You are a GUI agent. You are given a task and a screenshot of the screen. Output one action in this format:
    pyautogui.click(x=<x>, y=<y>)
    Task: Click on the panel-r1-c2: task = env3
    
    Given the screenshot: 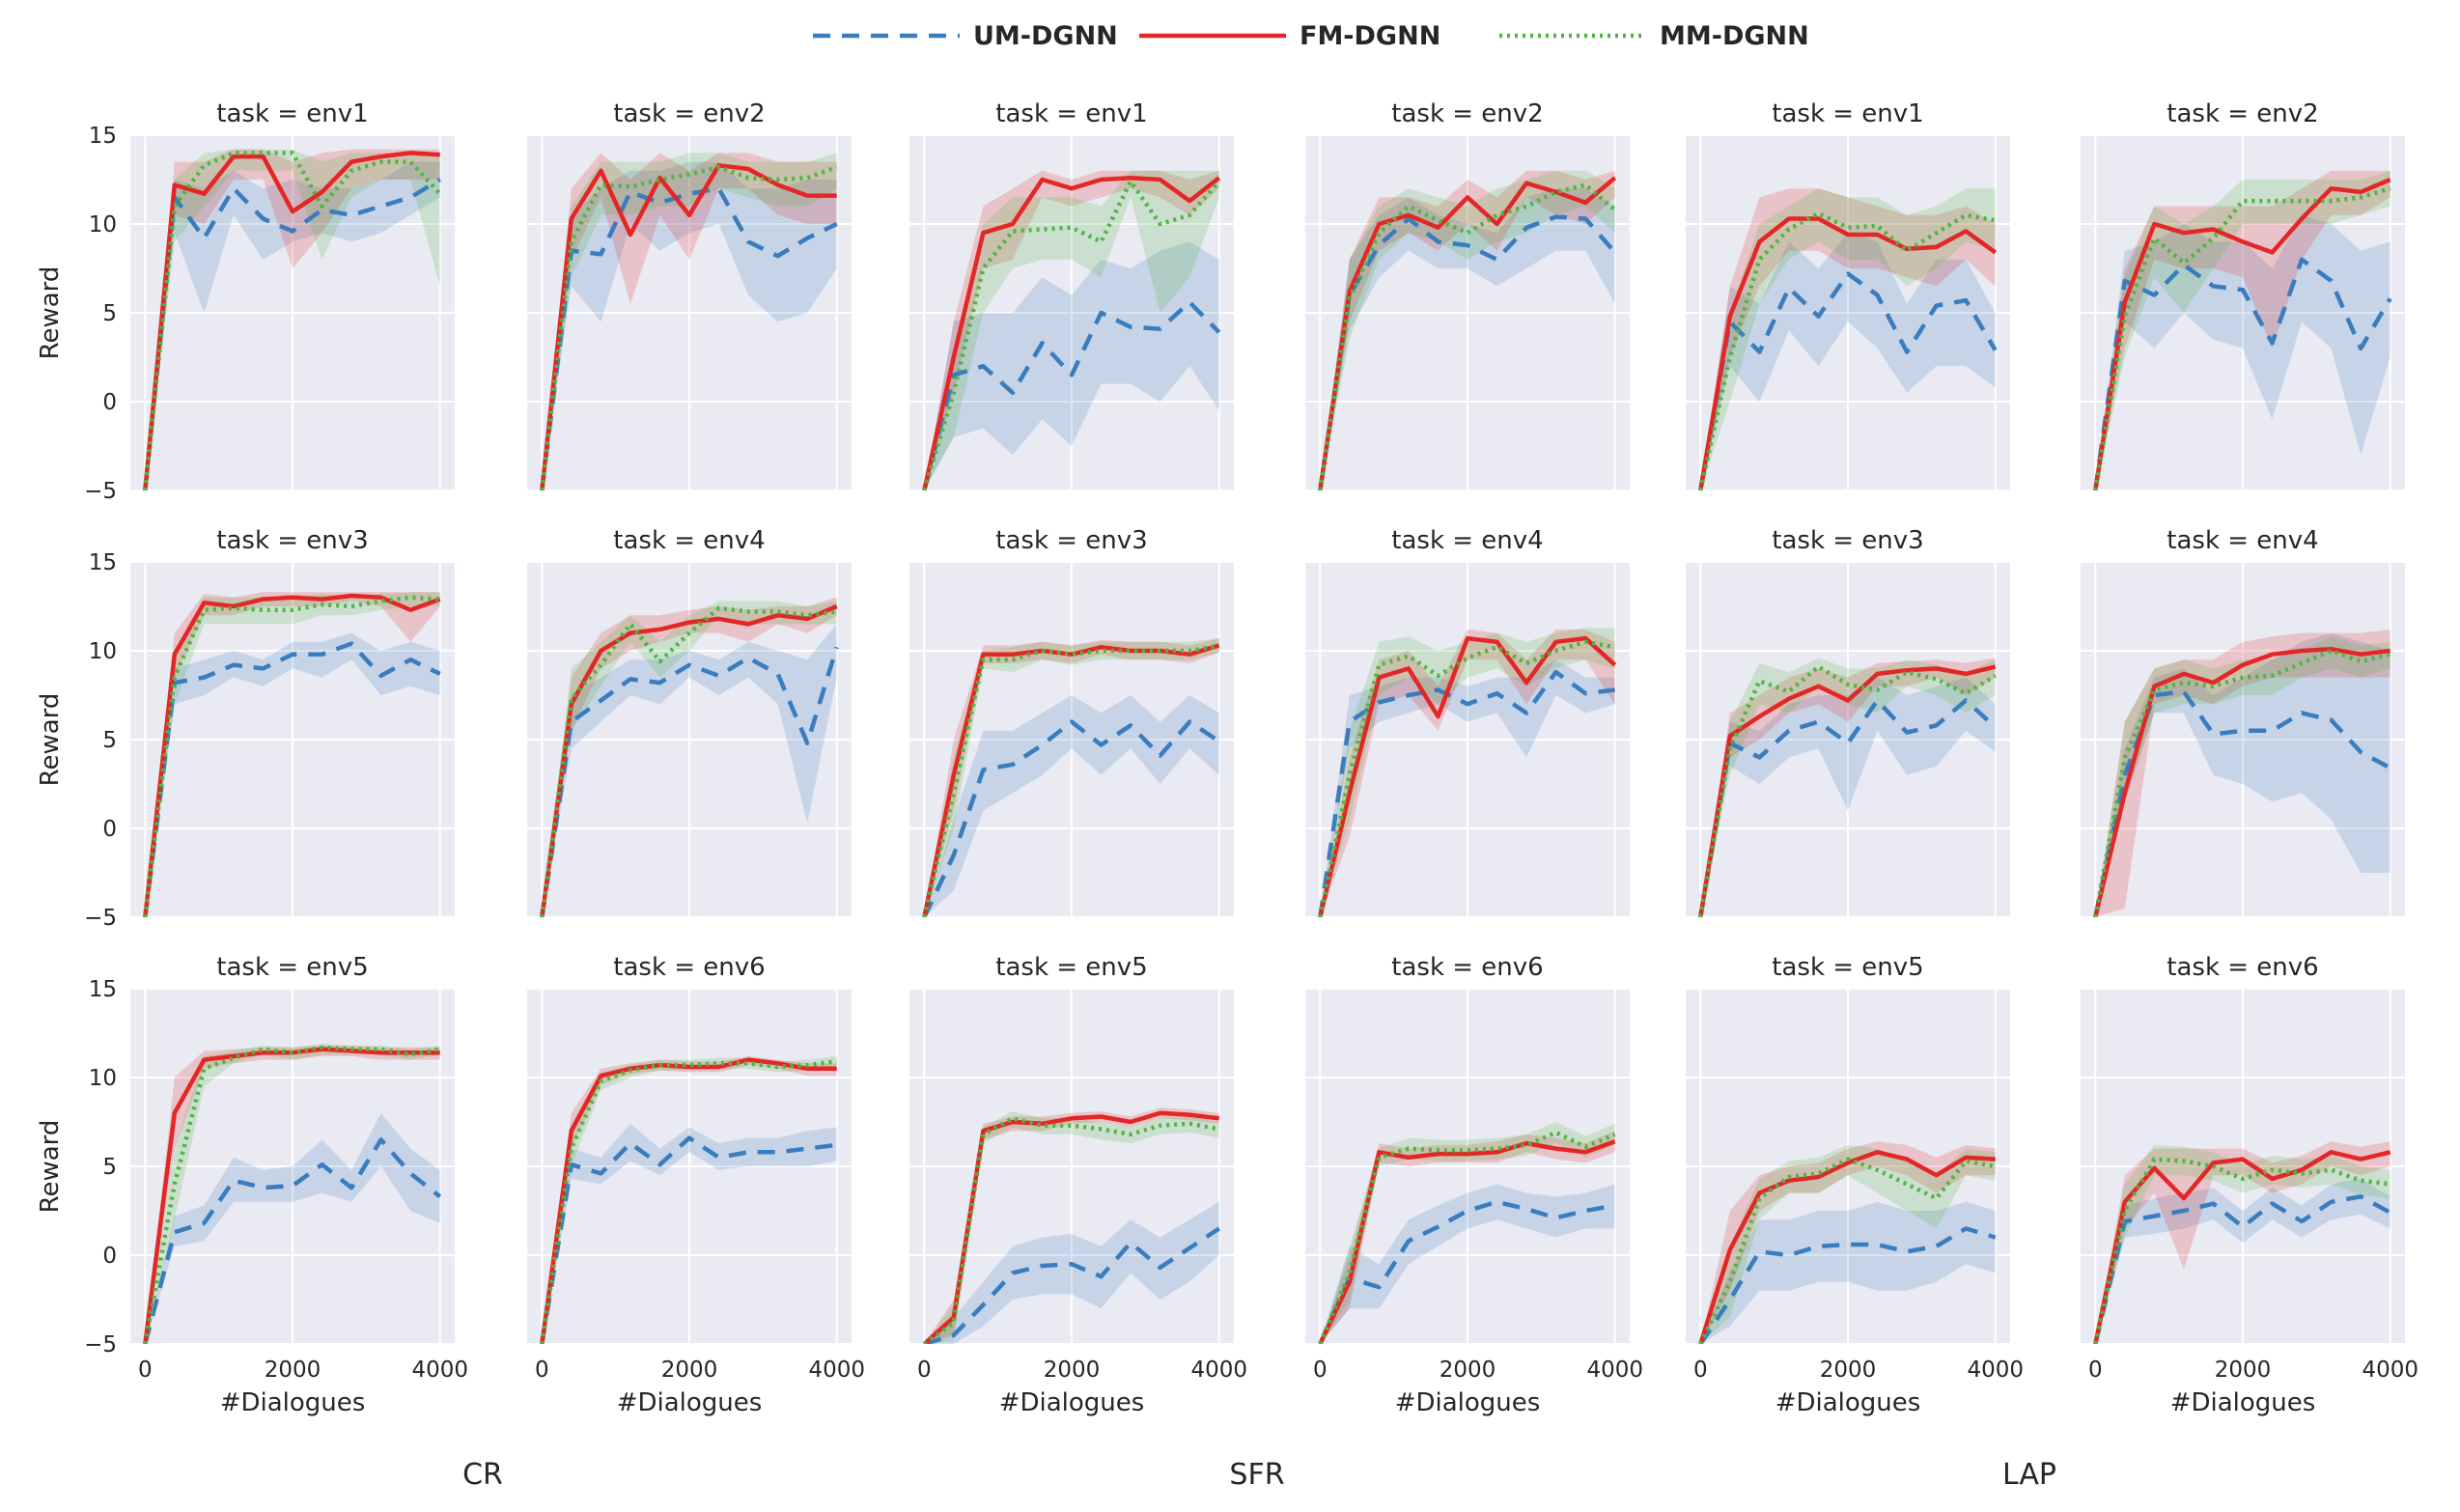 What is the action you would take?
    pyautogui.click(x=1072, y=722)
    